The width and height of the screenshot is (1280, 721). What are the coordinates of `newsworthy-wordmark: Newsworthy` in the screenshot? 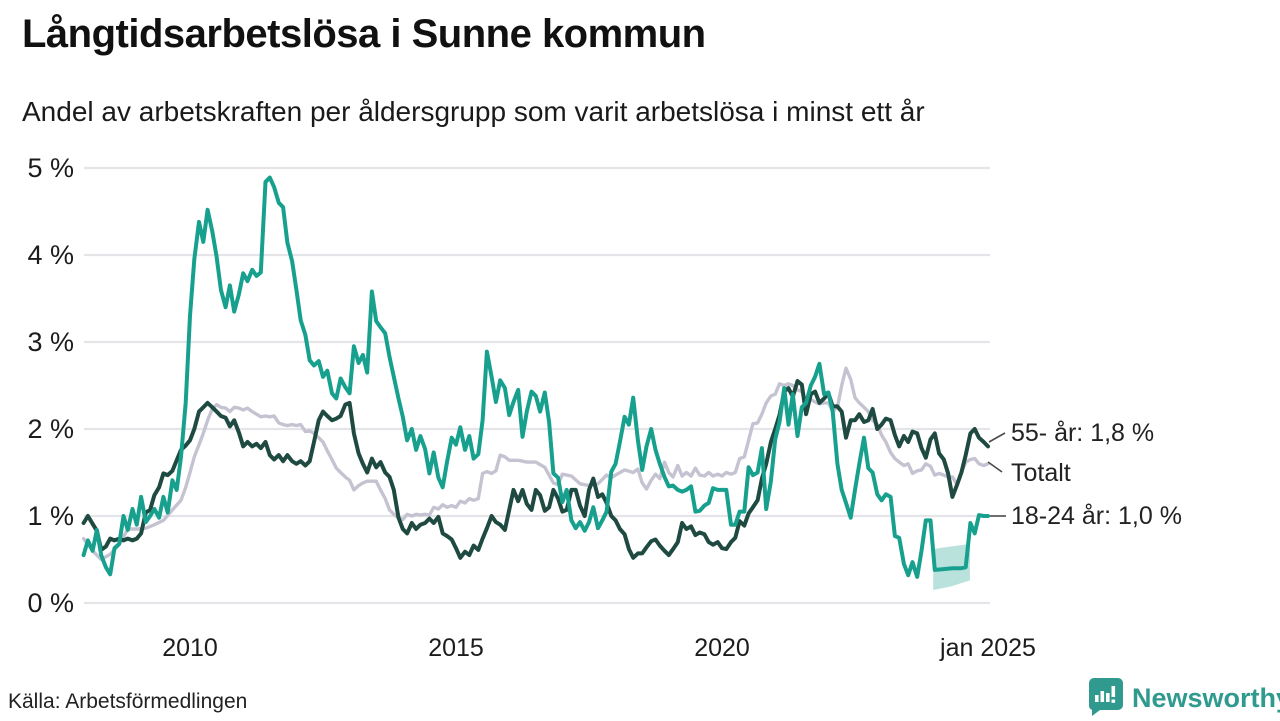 It's located at (1206, 698).